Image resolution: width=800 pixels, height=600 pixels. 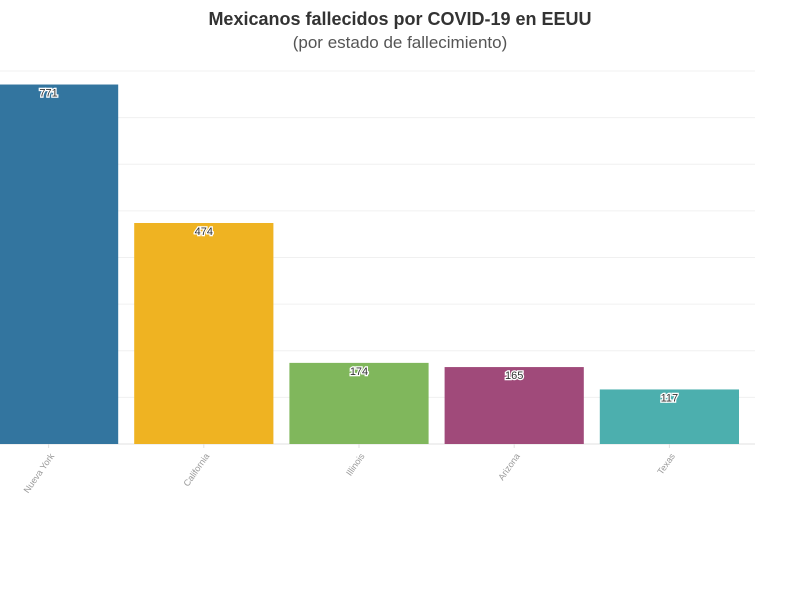 I want to click on x-tick-label: Texas, so click(x=666, y=463).